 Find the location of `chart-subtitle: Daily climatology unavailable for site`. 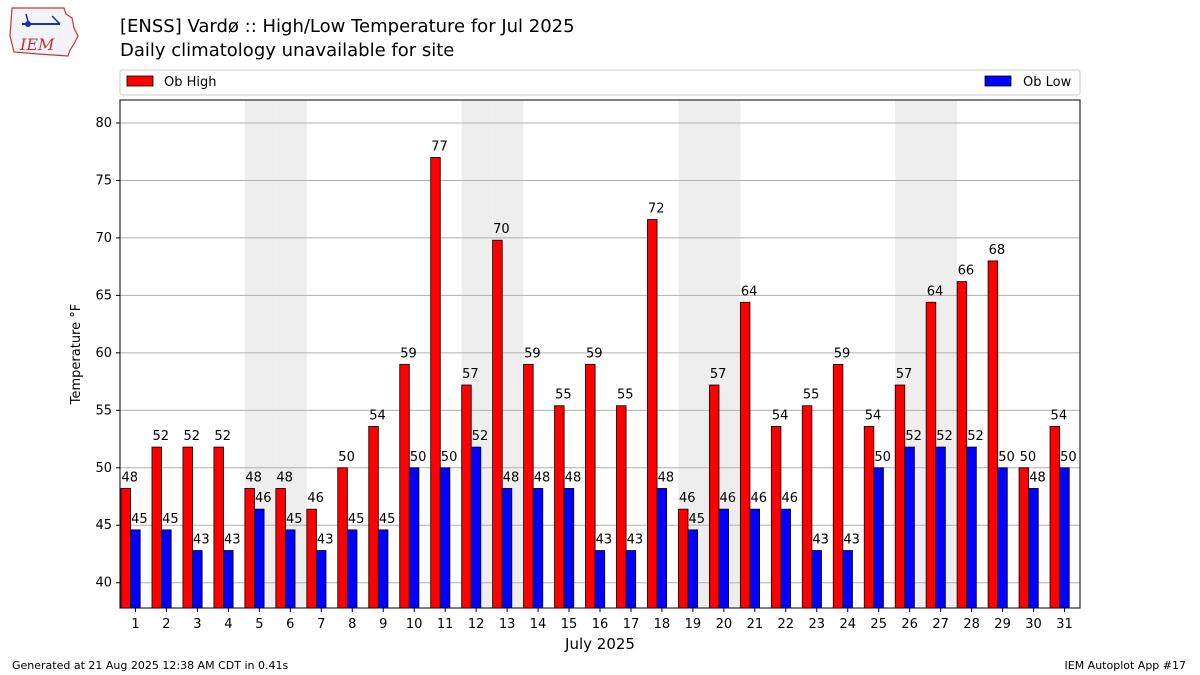

chart-subtitle: Daily climatology unavailable for site is located at coordinates (287, 50).